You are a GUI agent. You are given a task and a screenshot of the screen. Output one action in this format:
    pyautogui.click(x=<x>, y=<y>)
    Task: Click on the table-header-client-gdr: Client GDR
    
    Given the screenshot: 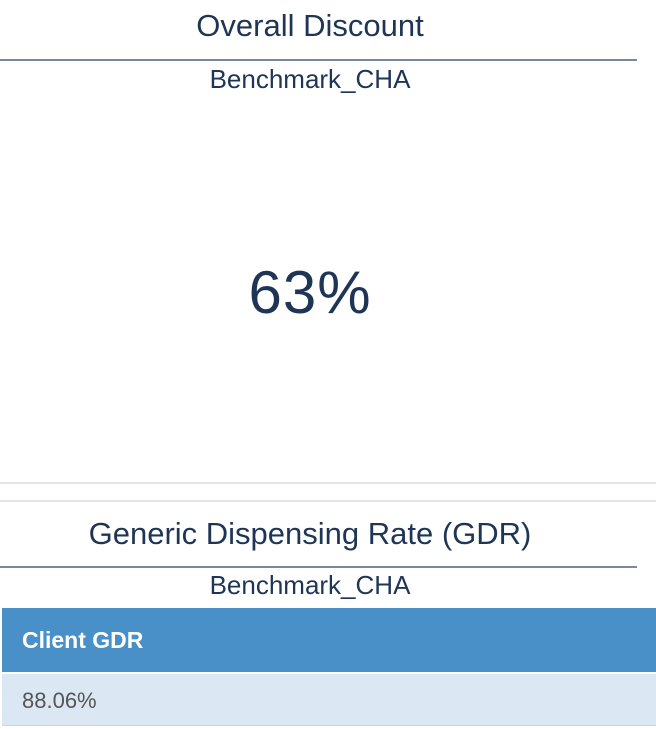 What is the action you would take?
    pyautogui.click(x=329, y=640)
    